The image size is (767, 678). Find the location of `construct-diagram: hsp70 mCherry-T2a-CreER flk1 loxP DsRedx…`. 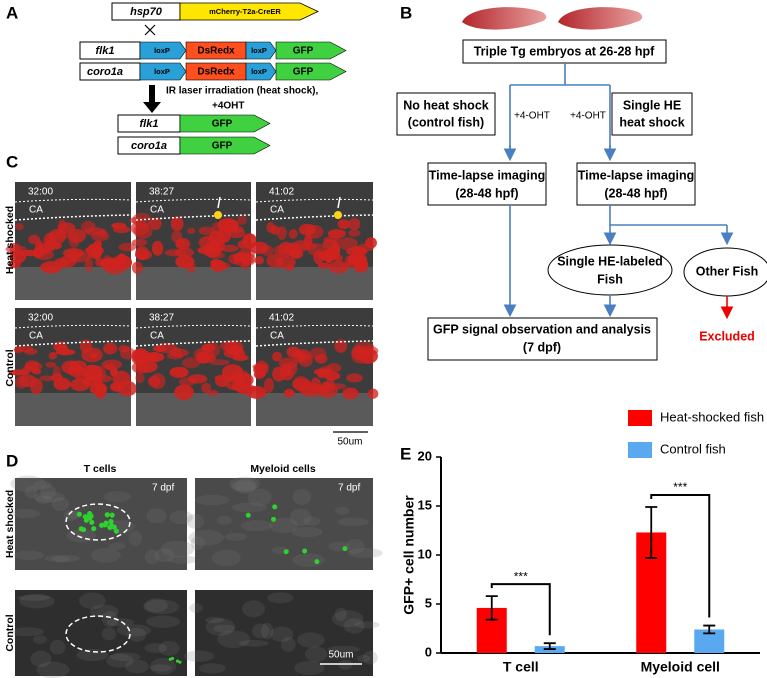

construct-diagram: hsp70 mCherry-T2a-CreER flk1 loxP DsRedx… is located at coordinates (213, 78).